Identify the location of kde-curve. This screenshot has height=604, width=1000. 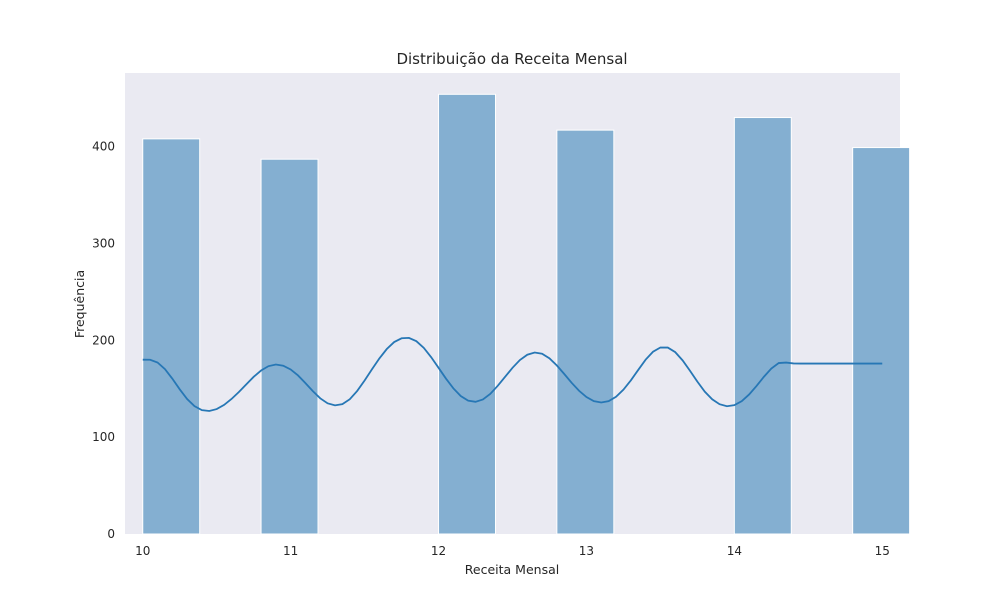
(512, 374).